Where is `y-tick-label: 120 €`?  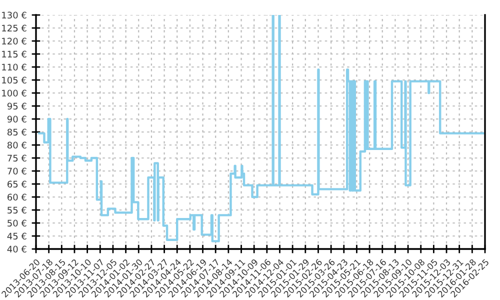
y-tick-label: 120 € is located at coordinates (14, 41).